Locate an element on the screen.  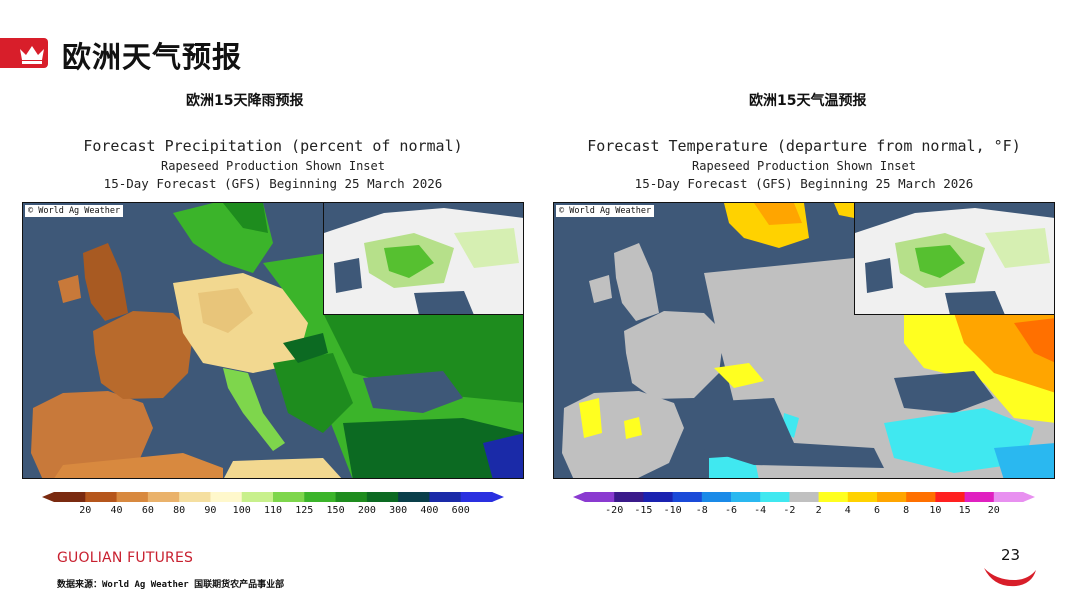
precip-colorbar-tick: 200 is located at coordinates (366, 510).